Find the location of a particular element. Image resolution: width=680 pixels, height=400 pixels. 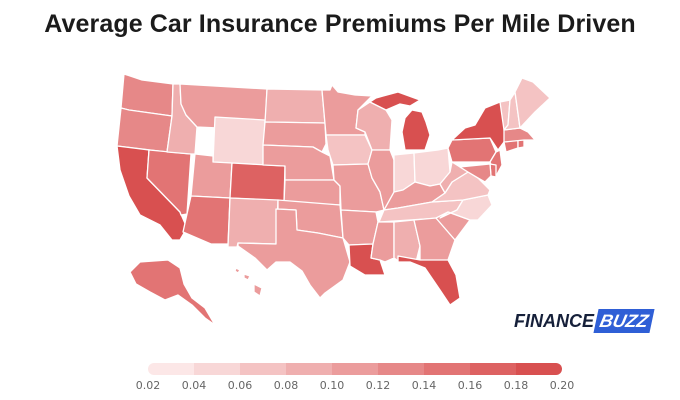

state-NC is located at coordinates (466, 207).